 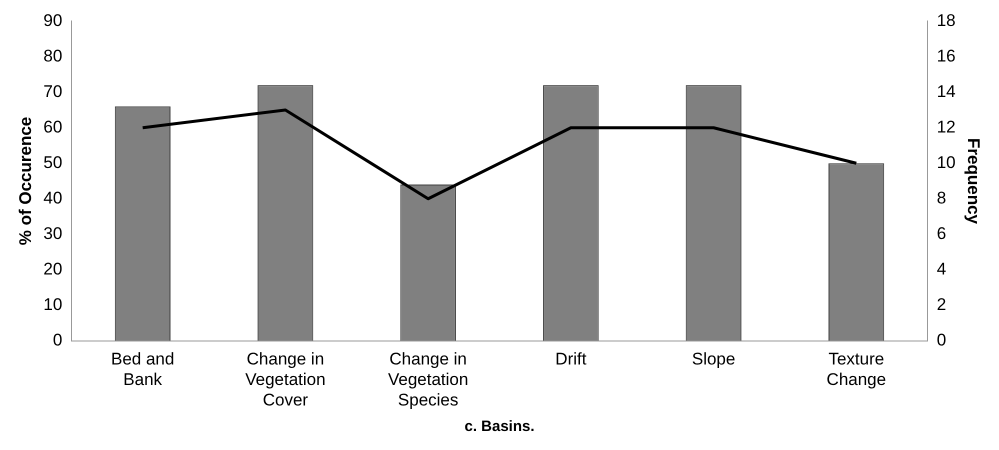 What do you see at coordinates (946, 20) in the screenshot?
I see `y2-tick-label: 18` at bounding box center [946, 20].